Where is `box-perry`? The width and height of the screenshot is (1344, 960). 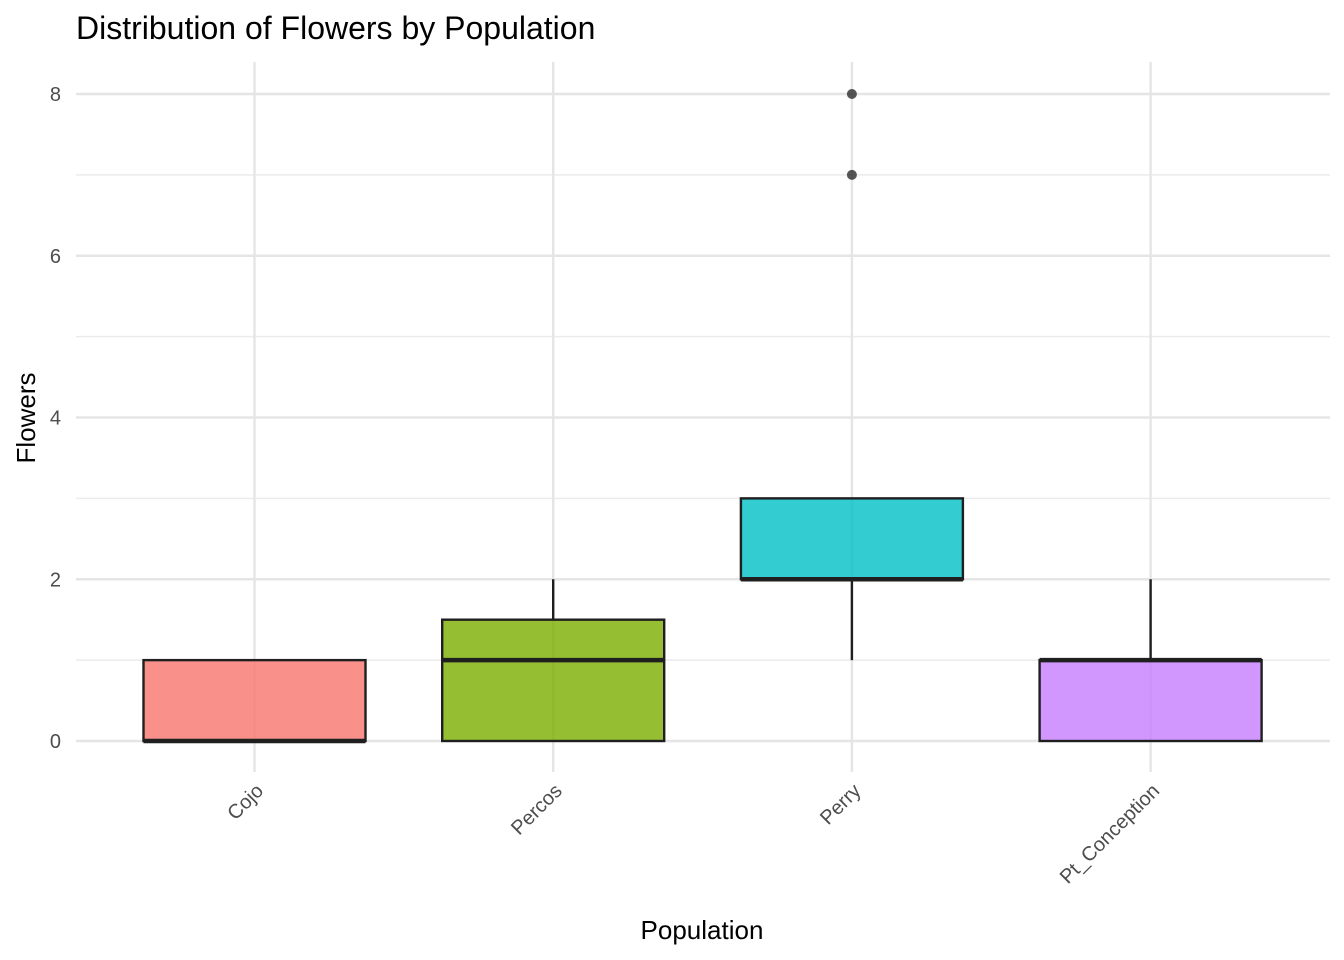 box-perry is located at coordinates (852, 375).